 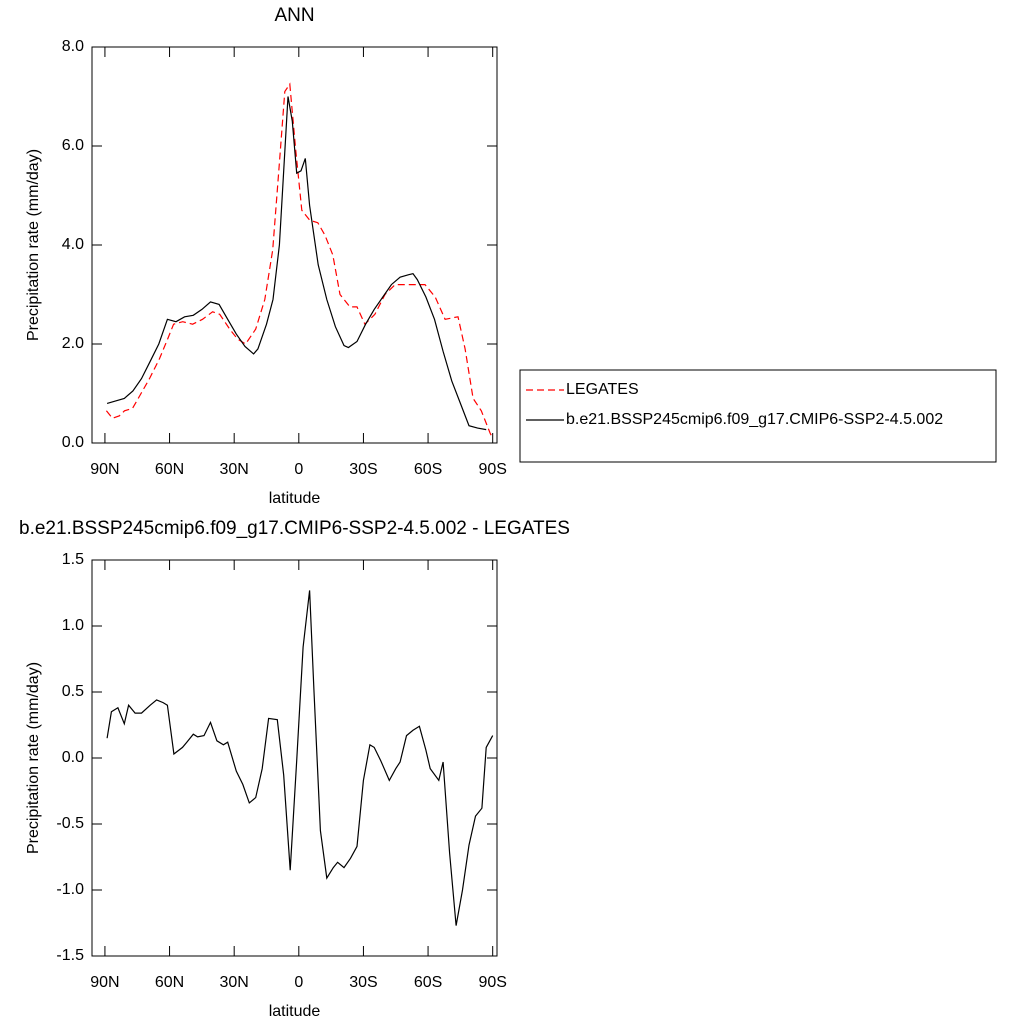 What do you see at coordinates (73, 145) in the screenshot?
I see `y-tick-label: 6.0` at bounding box center [73, 145].